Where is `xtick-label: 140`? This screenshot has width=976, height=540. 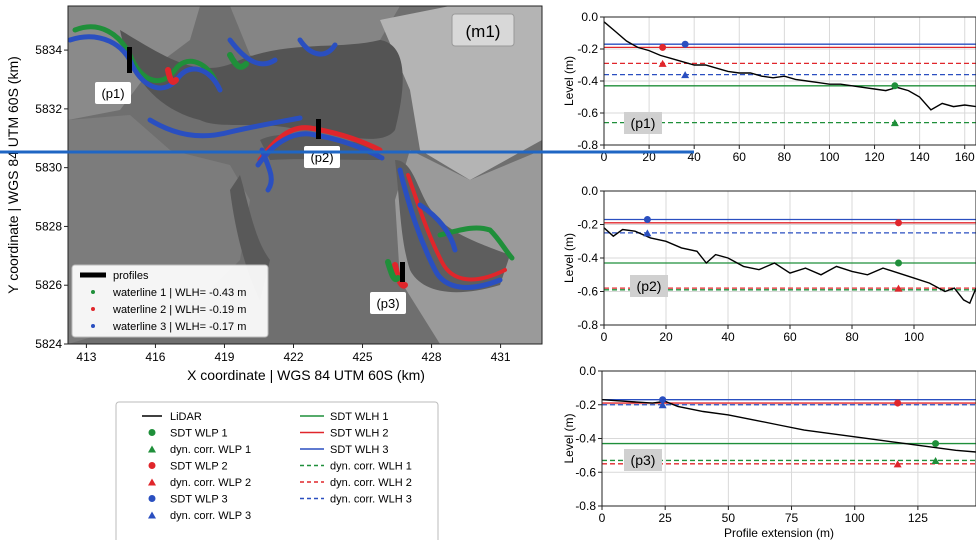 xtick-label: 140 is located at coordinates (920, 157).